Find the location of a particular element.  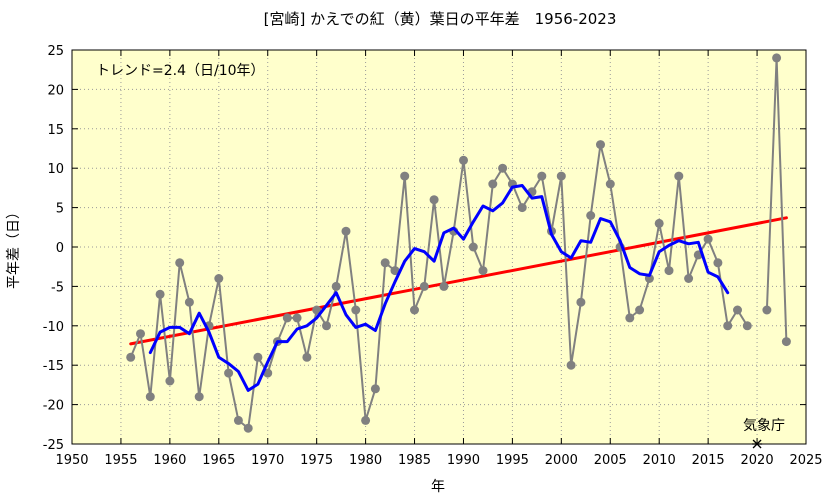

y-tick-label: -5 is located at coordinates (57, 287).